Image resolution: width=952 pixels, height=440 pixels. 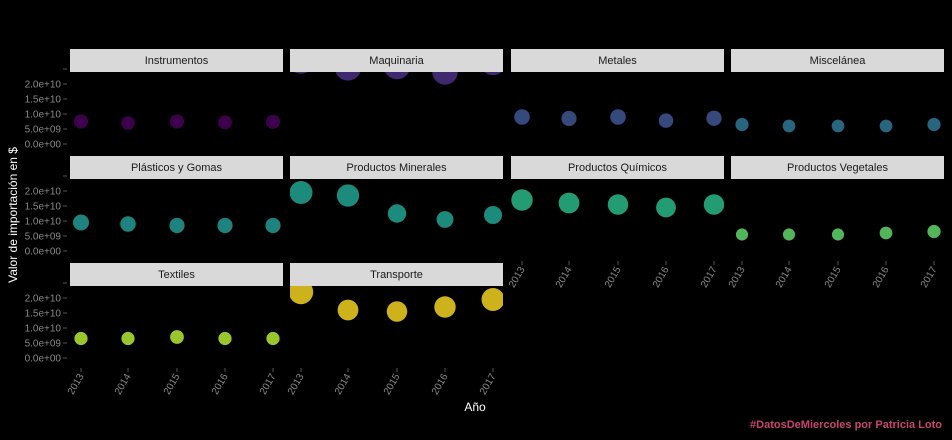 I want to click on chart-caption: #DatosDeMiercoles por Patricia Loto, so click(x=846, y=425).